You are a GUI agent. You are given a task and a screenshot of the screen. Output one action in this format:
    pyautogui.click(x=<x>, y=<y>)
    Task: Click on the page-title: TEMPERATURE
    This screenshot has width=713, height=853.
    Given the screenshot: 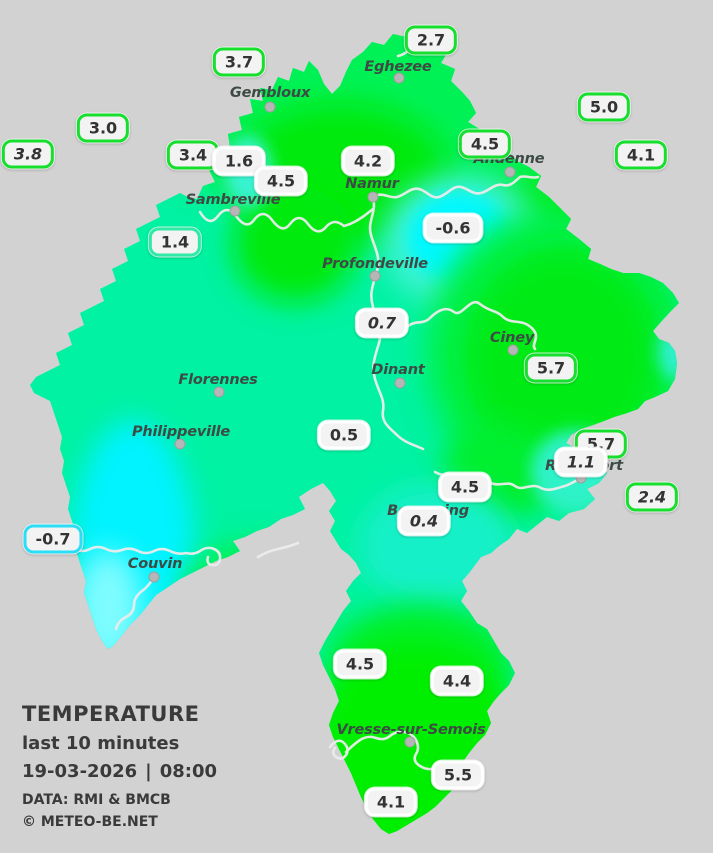 What is the action you would take?
    pyautogui.click(x=111, y=714)
    